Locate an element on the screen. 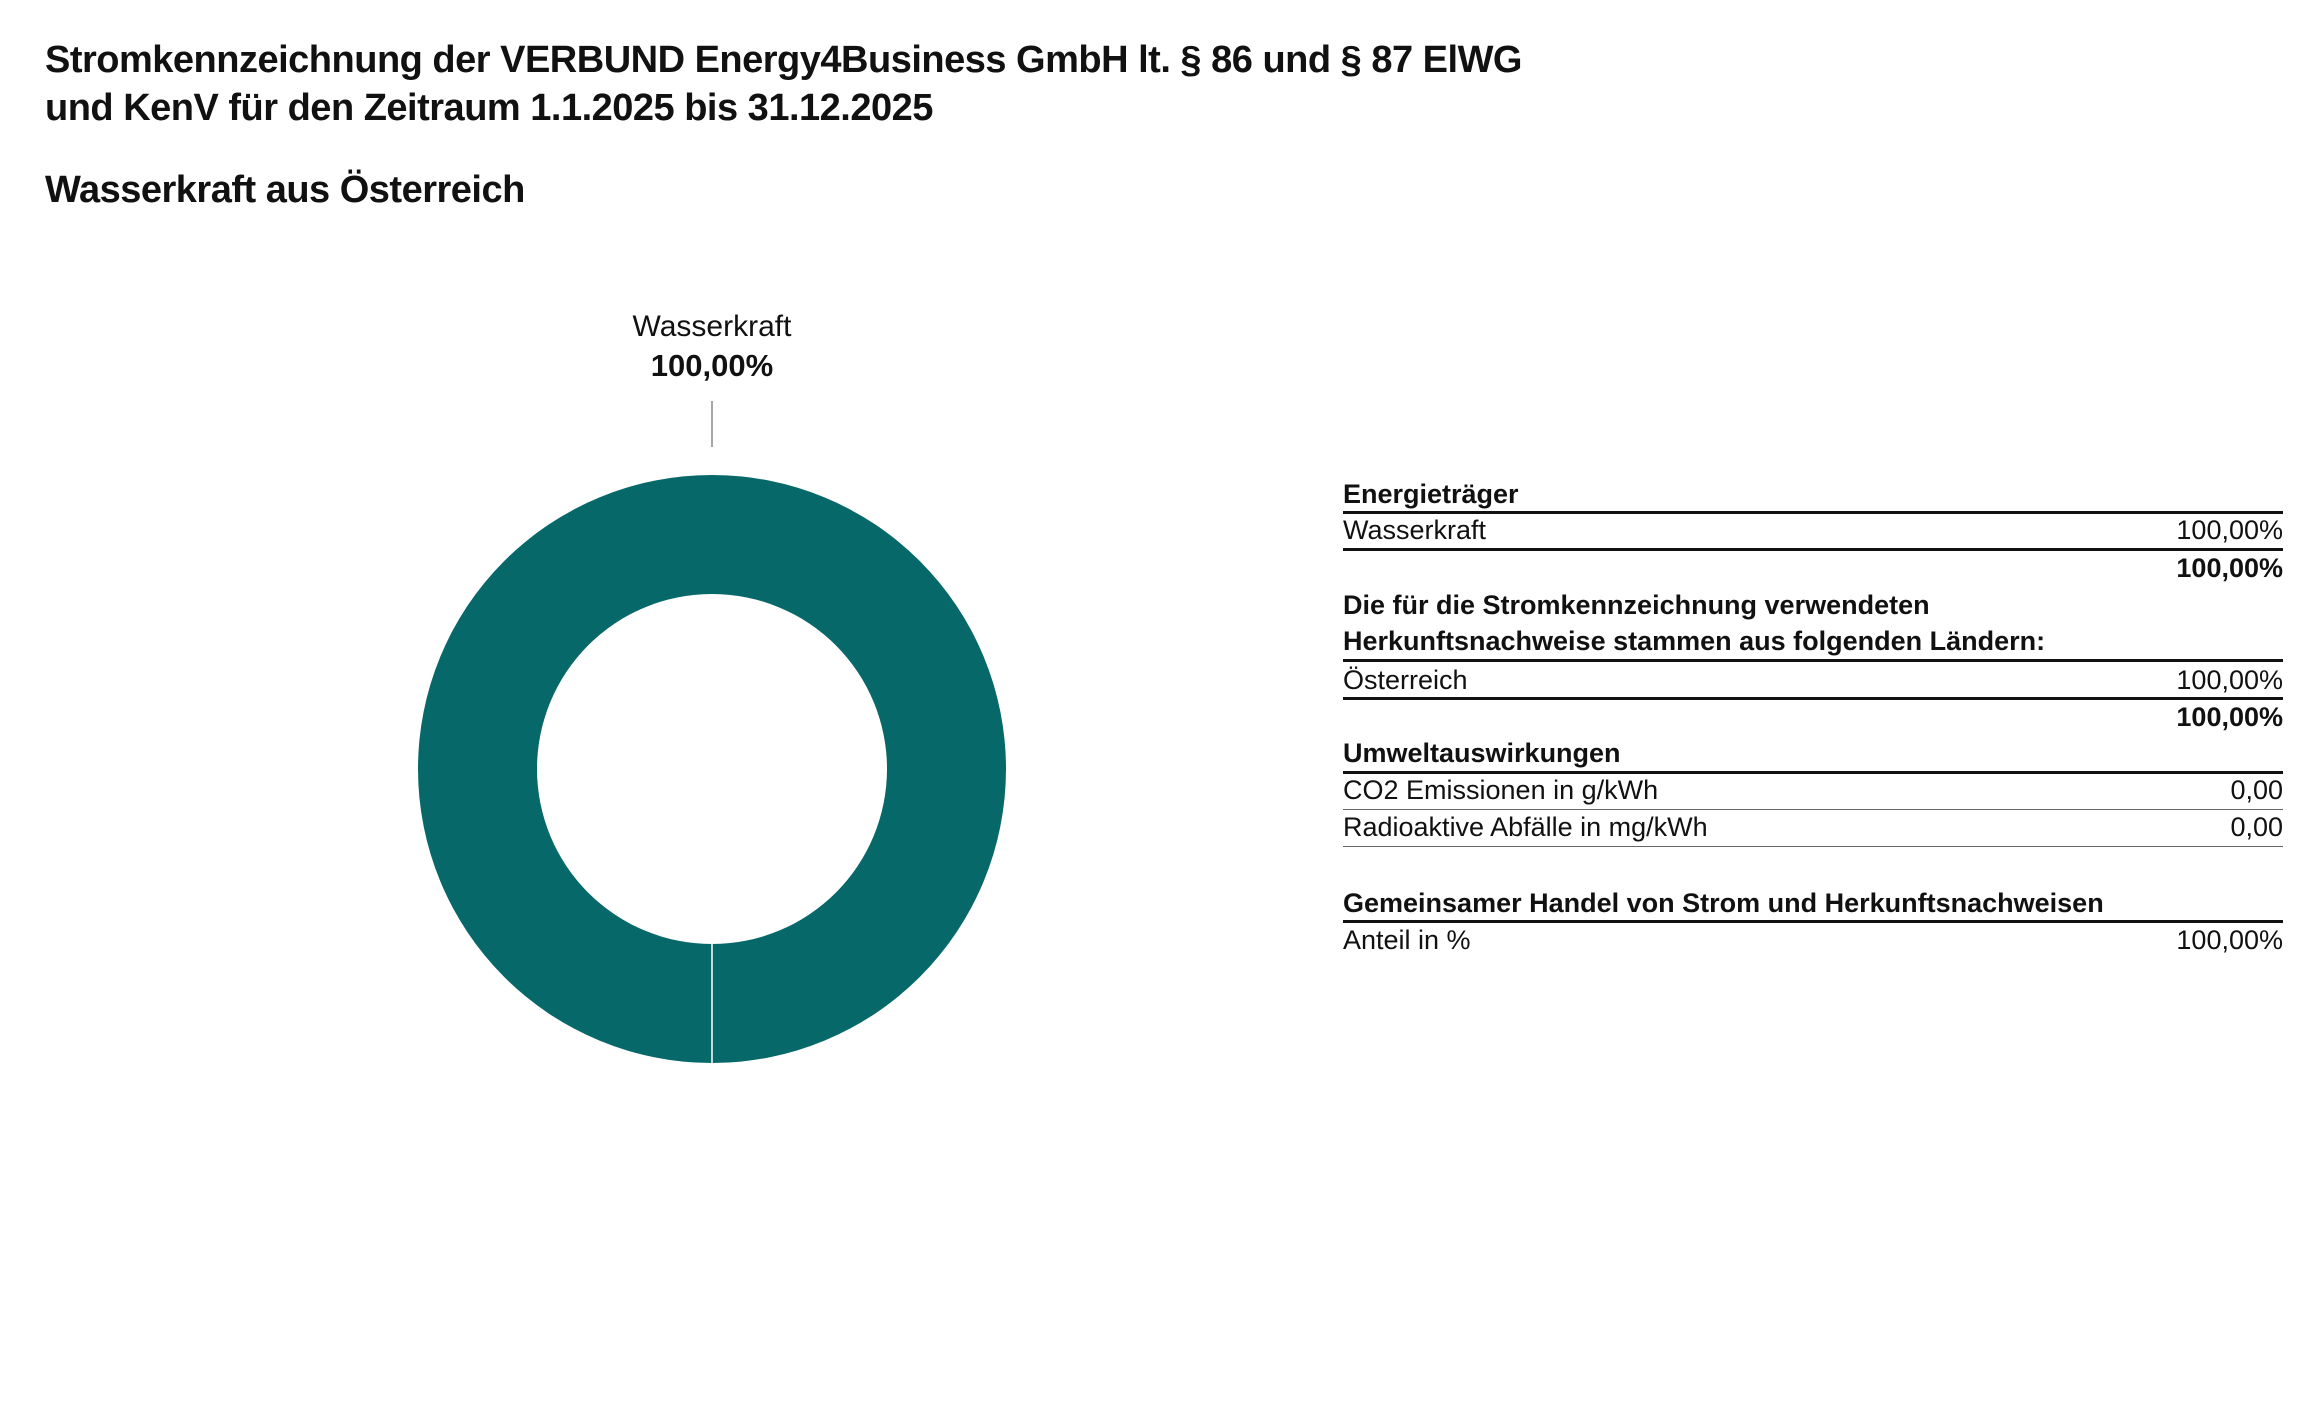  table-row: Radioaktive Abfälle in mg/kWh 0,00 is located at coordinates (1813, 827).